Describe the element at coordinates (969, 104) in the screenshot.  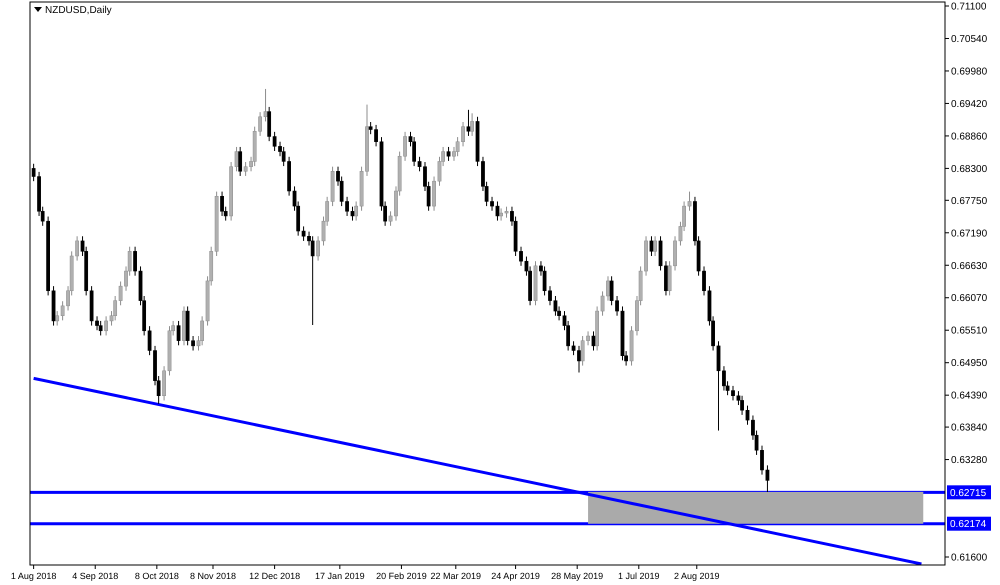
I see `y-tick-label: 0.69420` at that location.